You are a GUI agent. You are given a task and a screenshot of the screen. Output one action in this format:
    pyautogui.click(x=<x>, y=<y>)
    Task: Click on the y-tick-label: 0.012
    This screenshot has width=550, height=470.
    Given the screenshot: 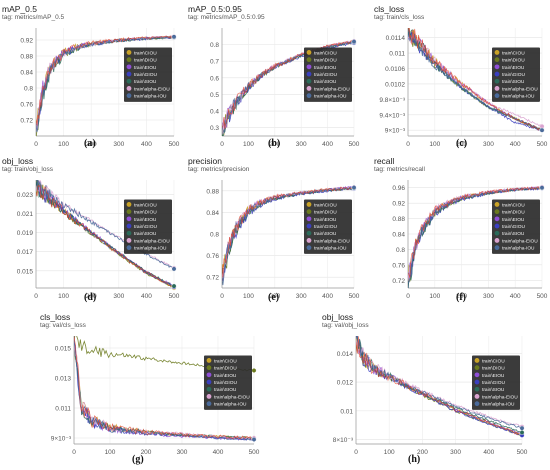 What is the action you would take?
    pyautogui.click(x=345, y=383)
    